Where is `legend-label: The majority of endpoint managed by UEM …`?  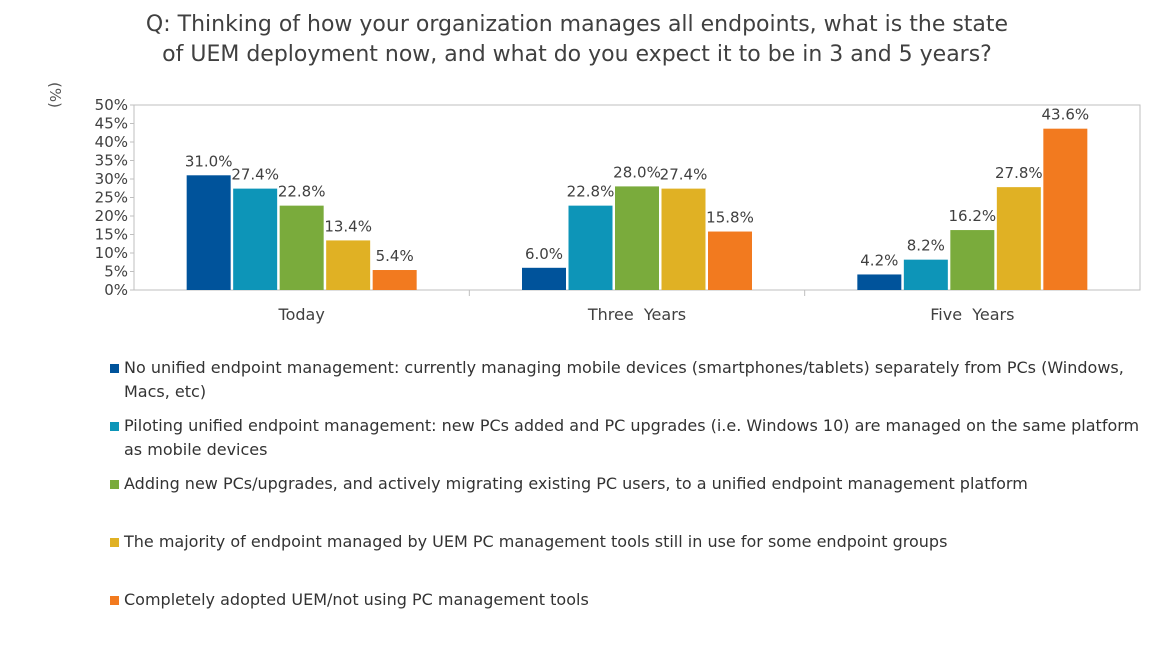 legend-label: The majority of endpoint managed by UEM … is located at coordinates (536, 541).